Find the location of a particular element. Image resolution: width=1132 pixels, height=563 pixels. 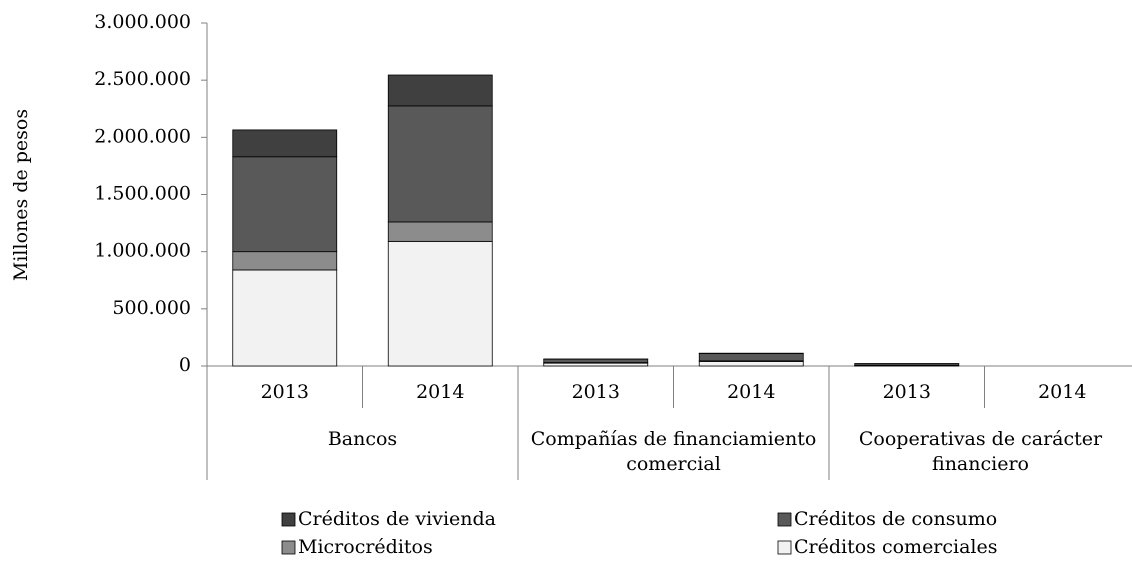

y-tick-label: 3.000.000 is located at coordinates (142, 22).